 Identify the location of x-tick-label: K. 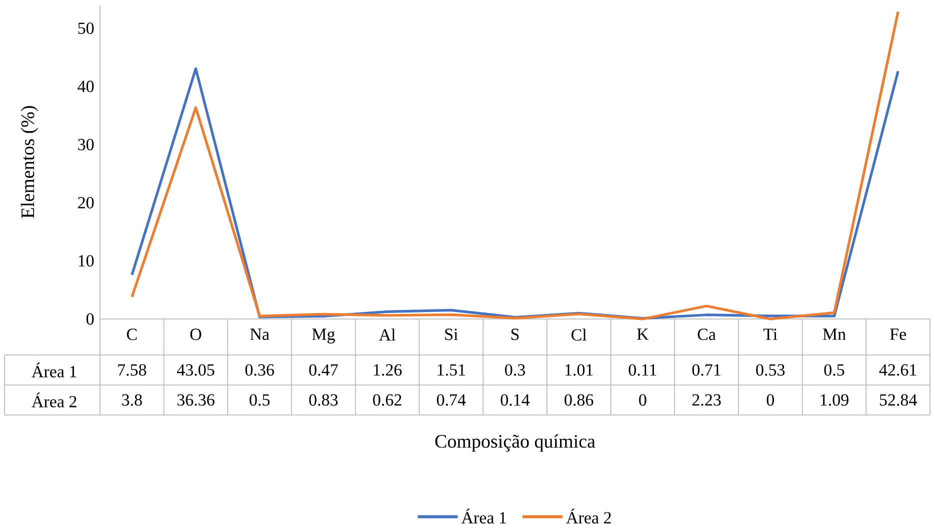
(643, 334).